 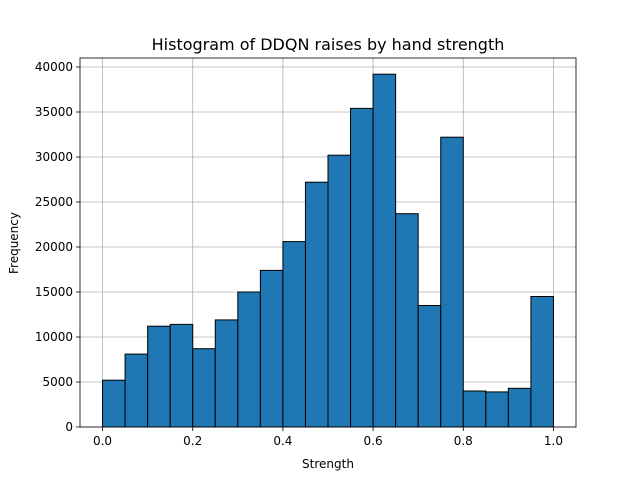 What do you see at coordinates (102, 441) in the screenshot?
I see `x-tick-label: 0.0` at bounding box center [102, 441].